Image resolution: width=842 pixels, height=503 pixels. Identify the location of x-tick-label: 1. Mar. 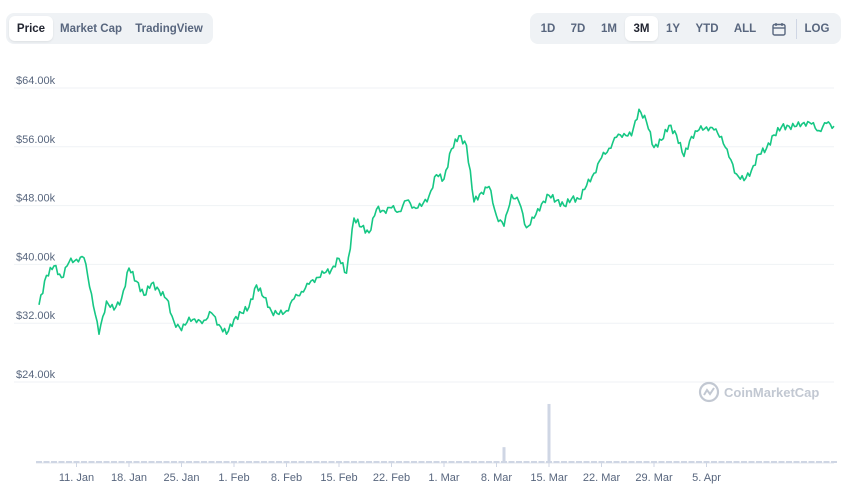
(444, 478).